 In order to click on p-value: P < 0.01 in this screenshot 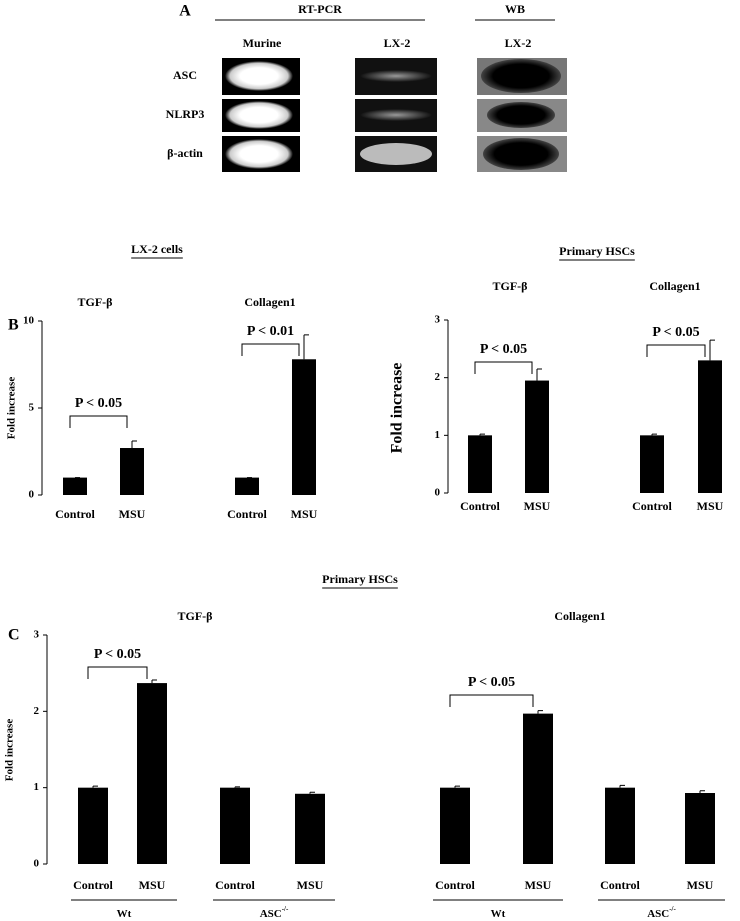, I will do `click(270, 331)`.